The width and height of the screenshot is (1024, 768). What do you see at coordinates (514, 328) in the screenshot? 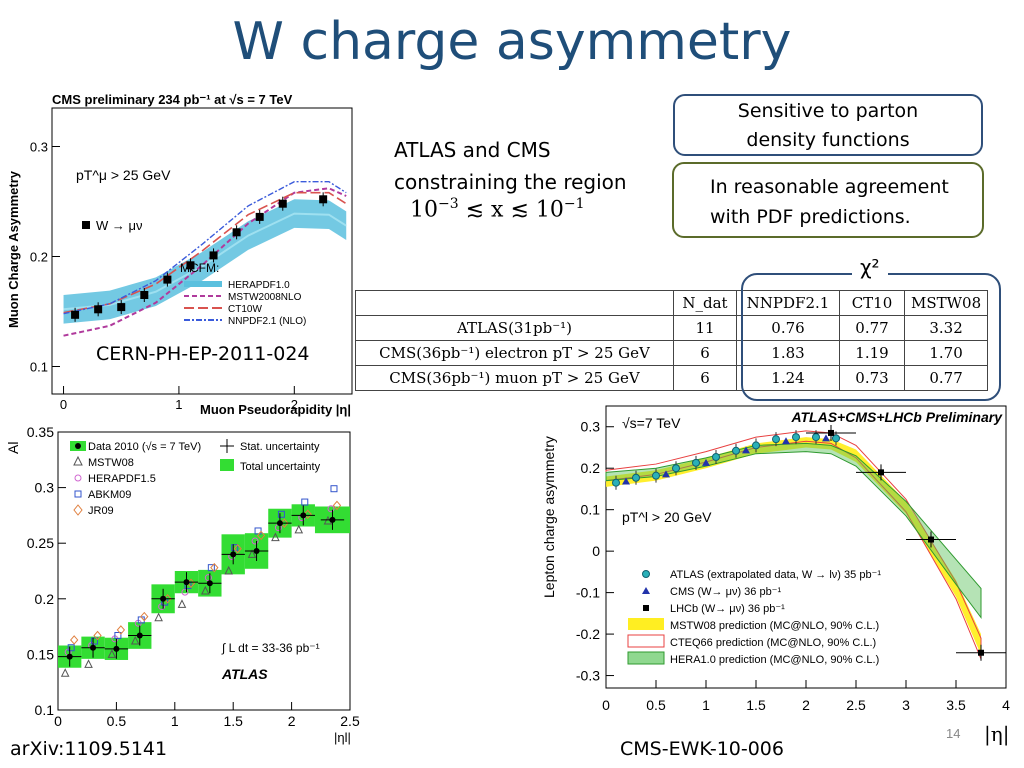
I see `table-cell: ATLAS(31pb⁻¹)` at bounding box center [514, 328].